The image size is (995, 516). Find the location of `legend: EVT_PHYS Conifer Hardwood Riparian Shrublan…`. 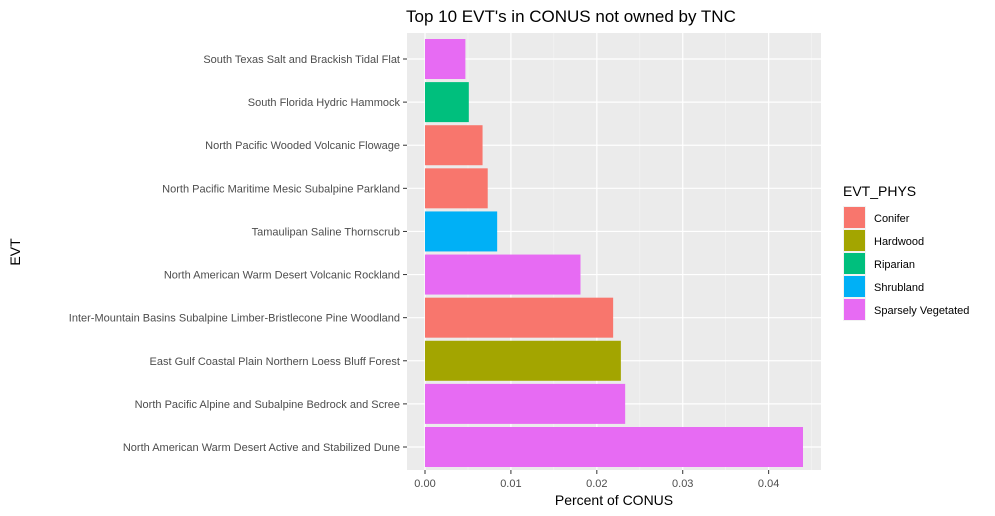

legend: EVT_PHYS Conifer Hardwood Riparian Shrublan… is located at coordinates (906, 252).